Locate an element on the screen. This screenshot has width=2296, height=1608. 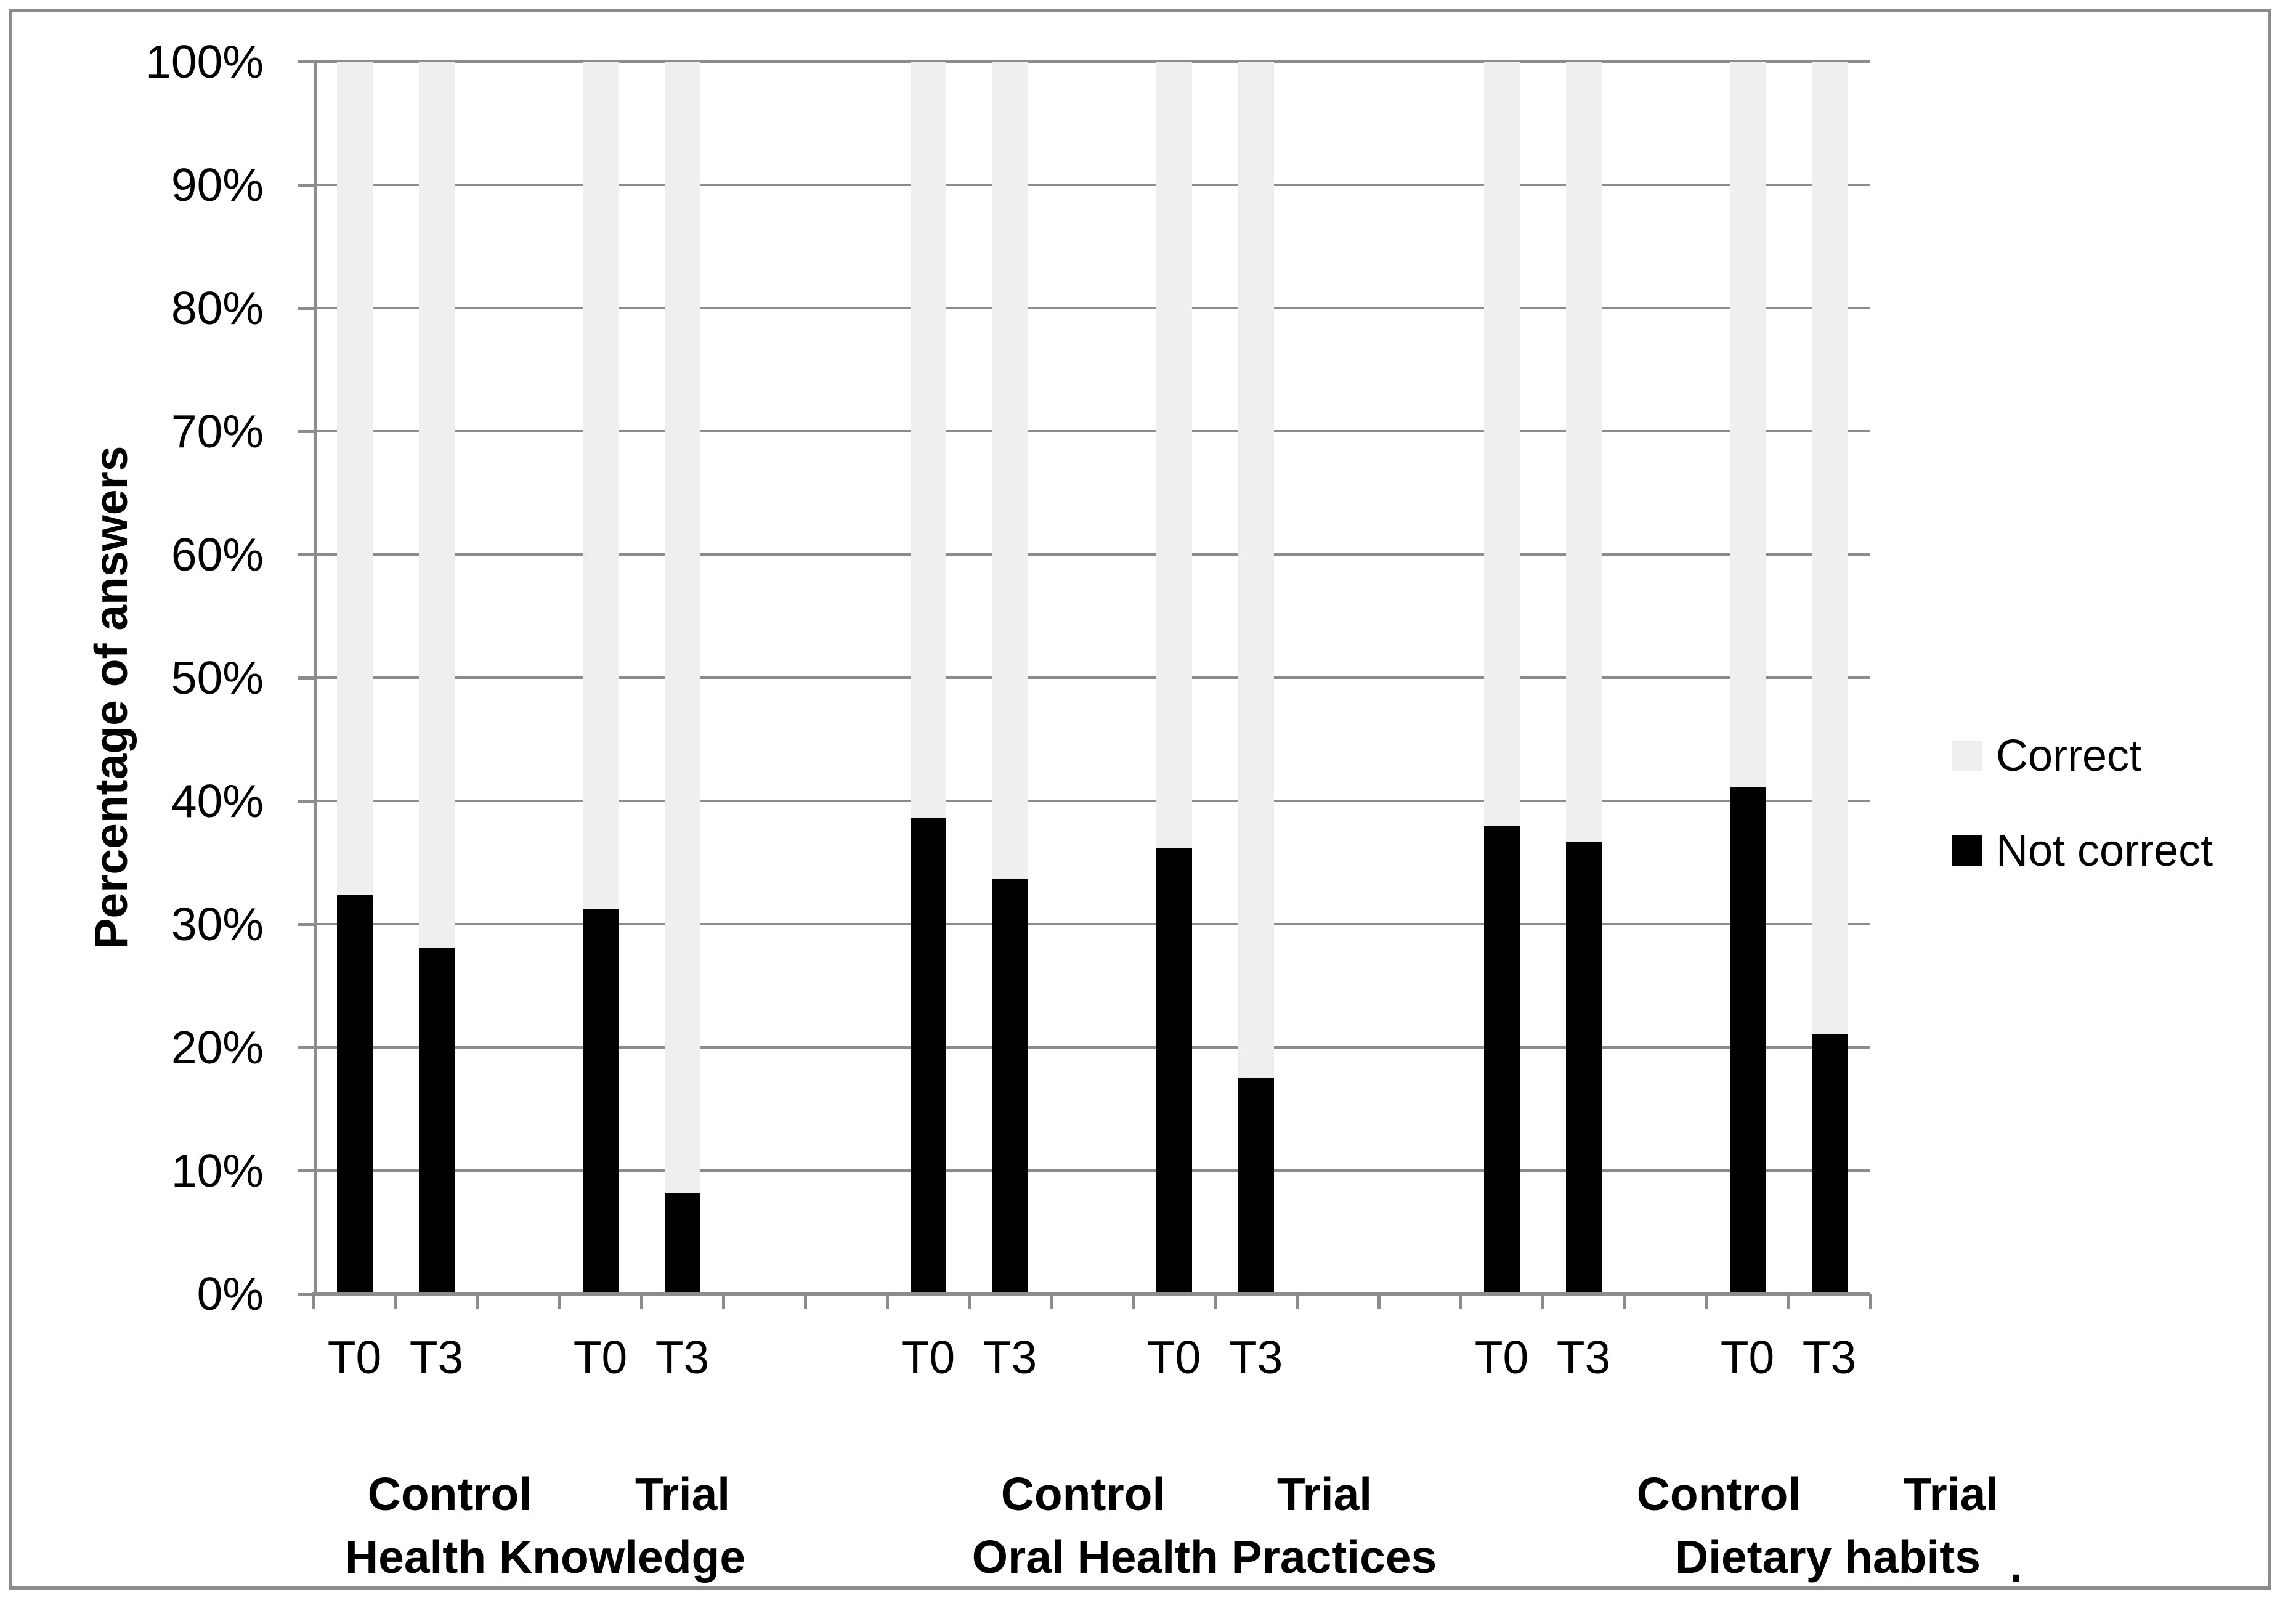
legend-entry-not-correct: Not correct is located at coordinates (2082, 851).